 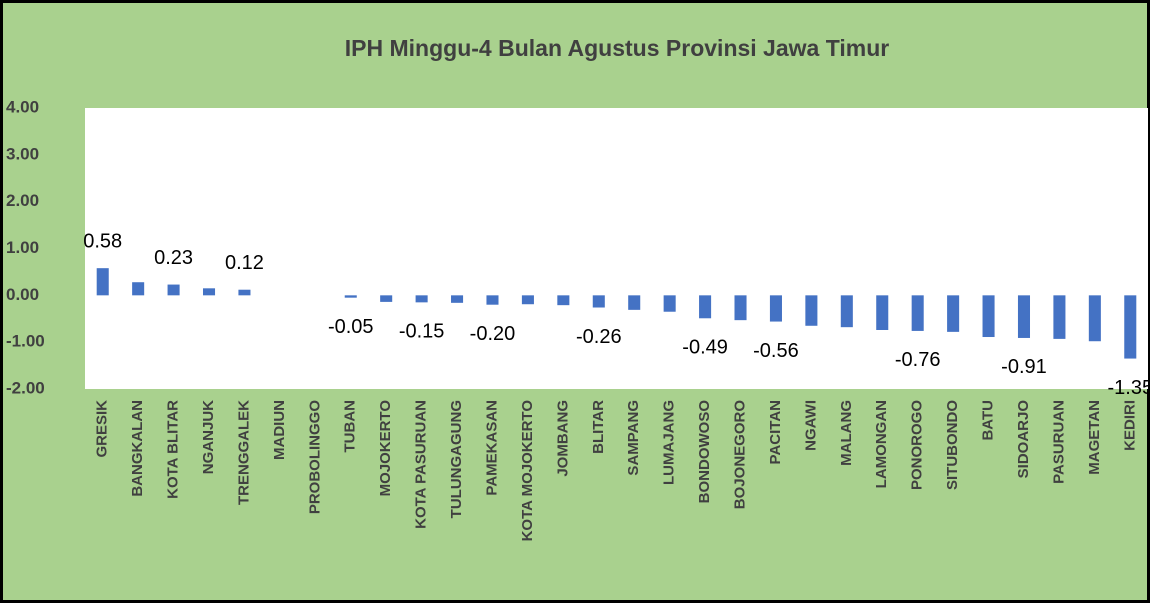 What do you see at coordinates (917, 445) in the screenshot?
I see `x-tick-label: PONOROGO` at bounding box center [917, 445].